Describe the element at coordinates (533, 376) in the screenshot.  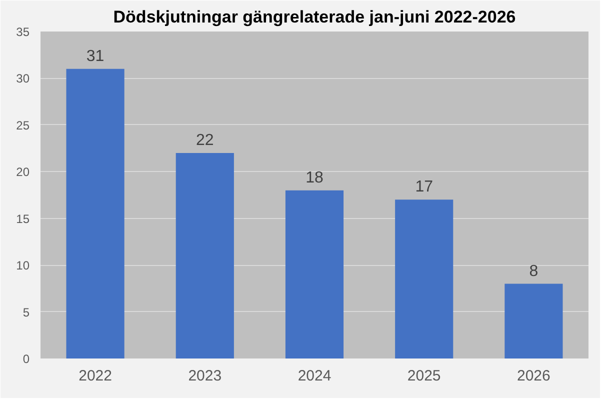
I see `x-tick-label: 2026` at that location.